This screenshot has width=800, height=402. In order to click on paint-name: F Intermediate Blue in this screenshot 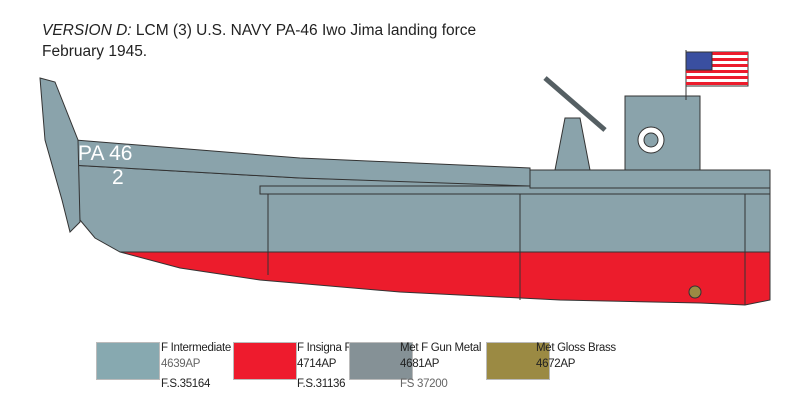, I will do `click(208, 348)`.